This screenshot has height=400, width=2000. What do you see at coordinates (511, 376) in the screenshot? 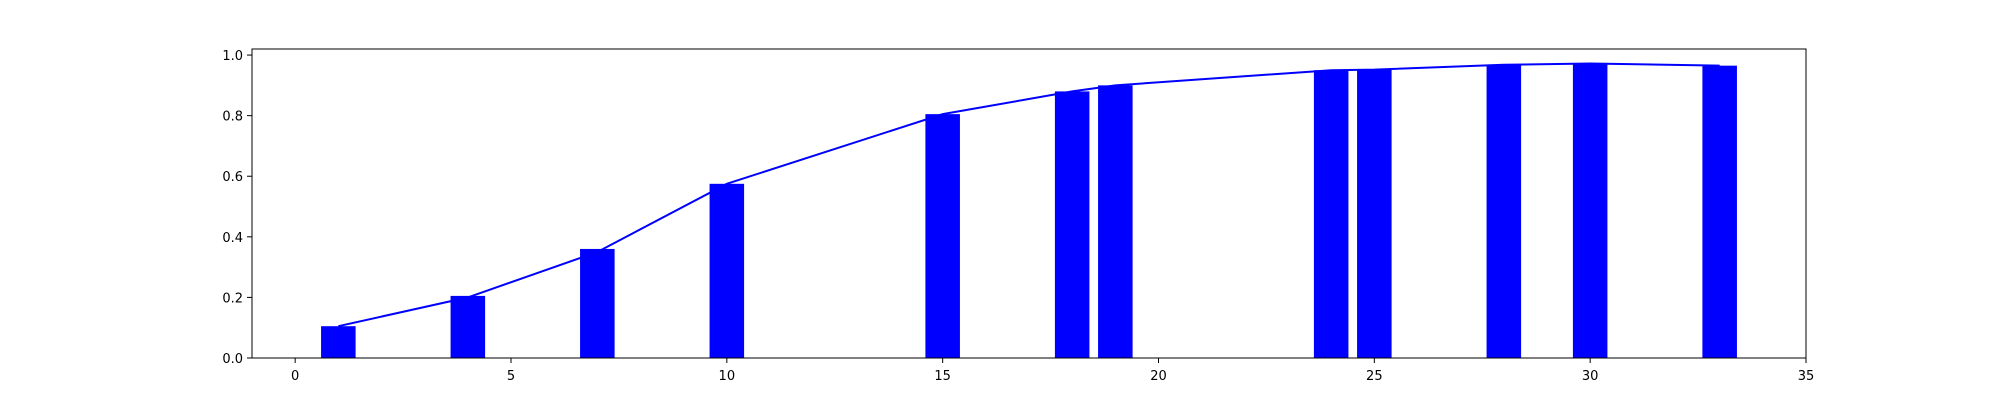
I see `x-tick-label: 5` at bounding box center [511, 376].